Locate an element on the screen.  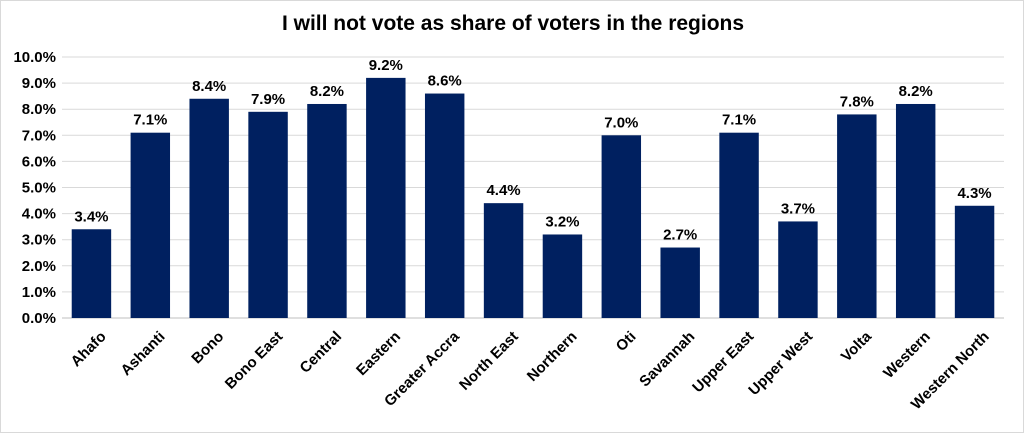
data-label: 7.8% is located at coordinates (857, 101).